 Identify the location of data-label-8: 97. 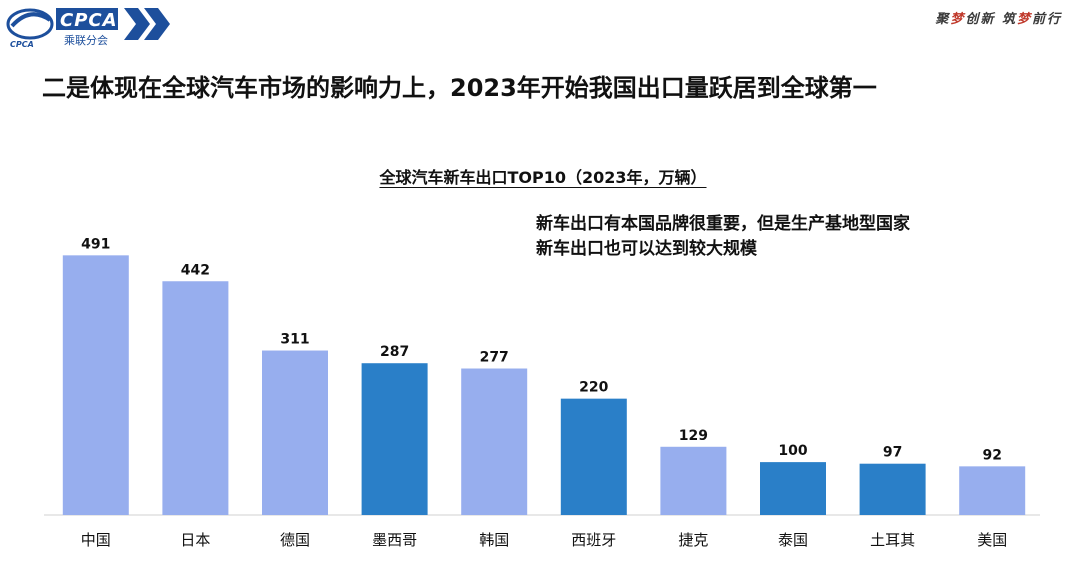
(892, 453).